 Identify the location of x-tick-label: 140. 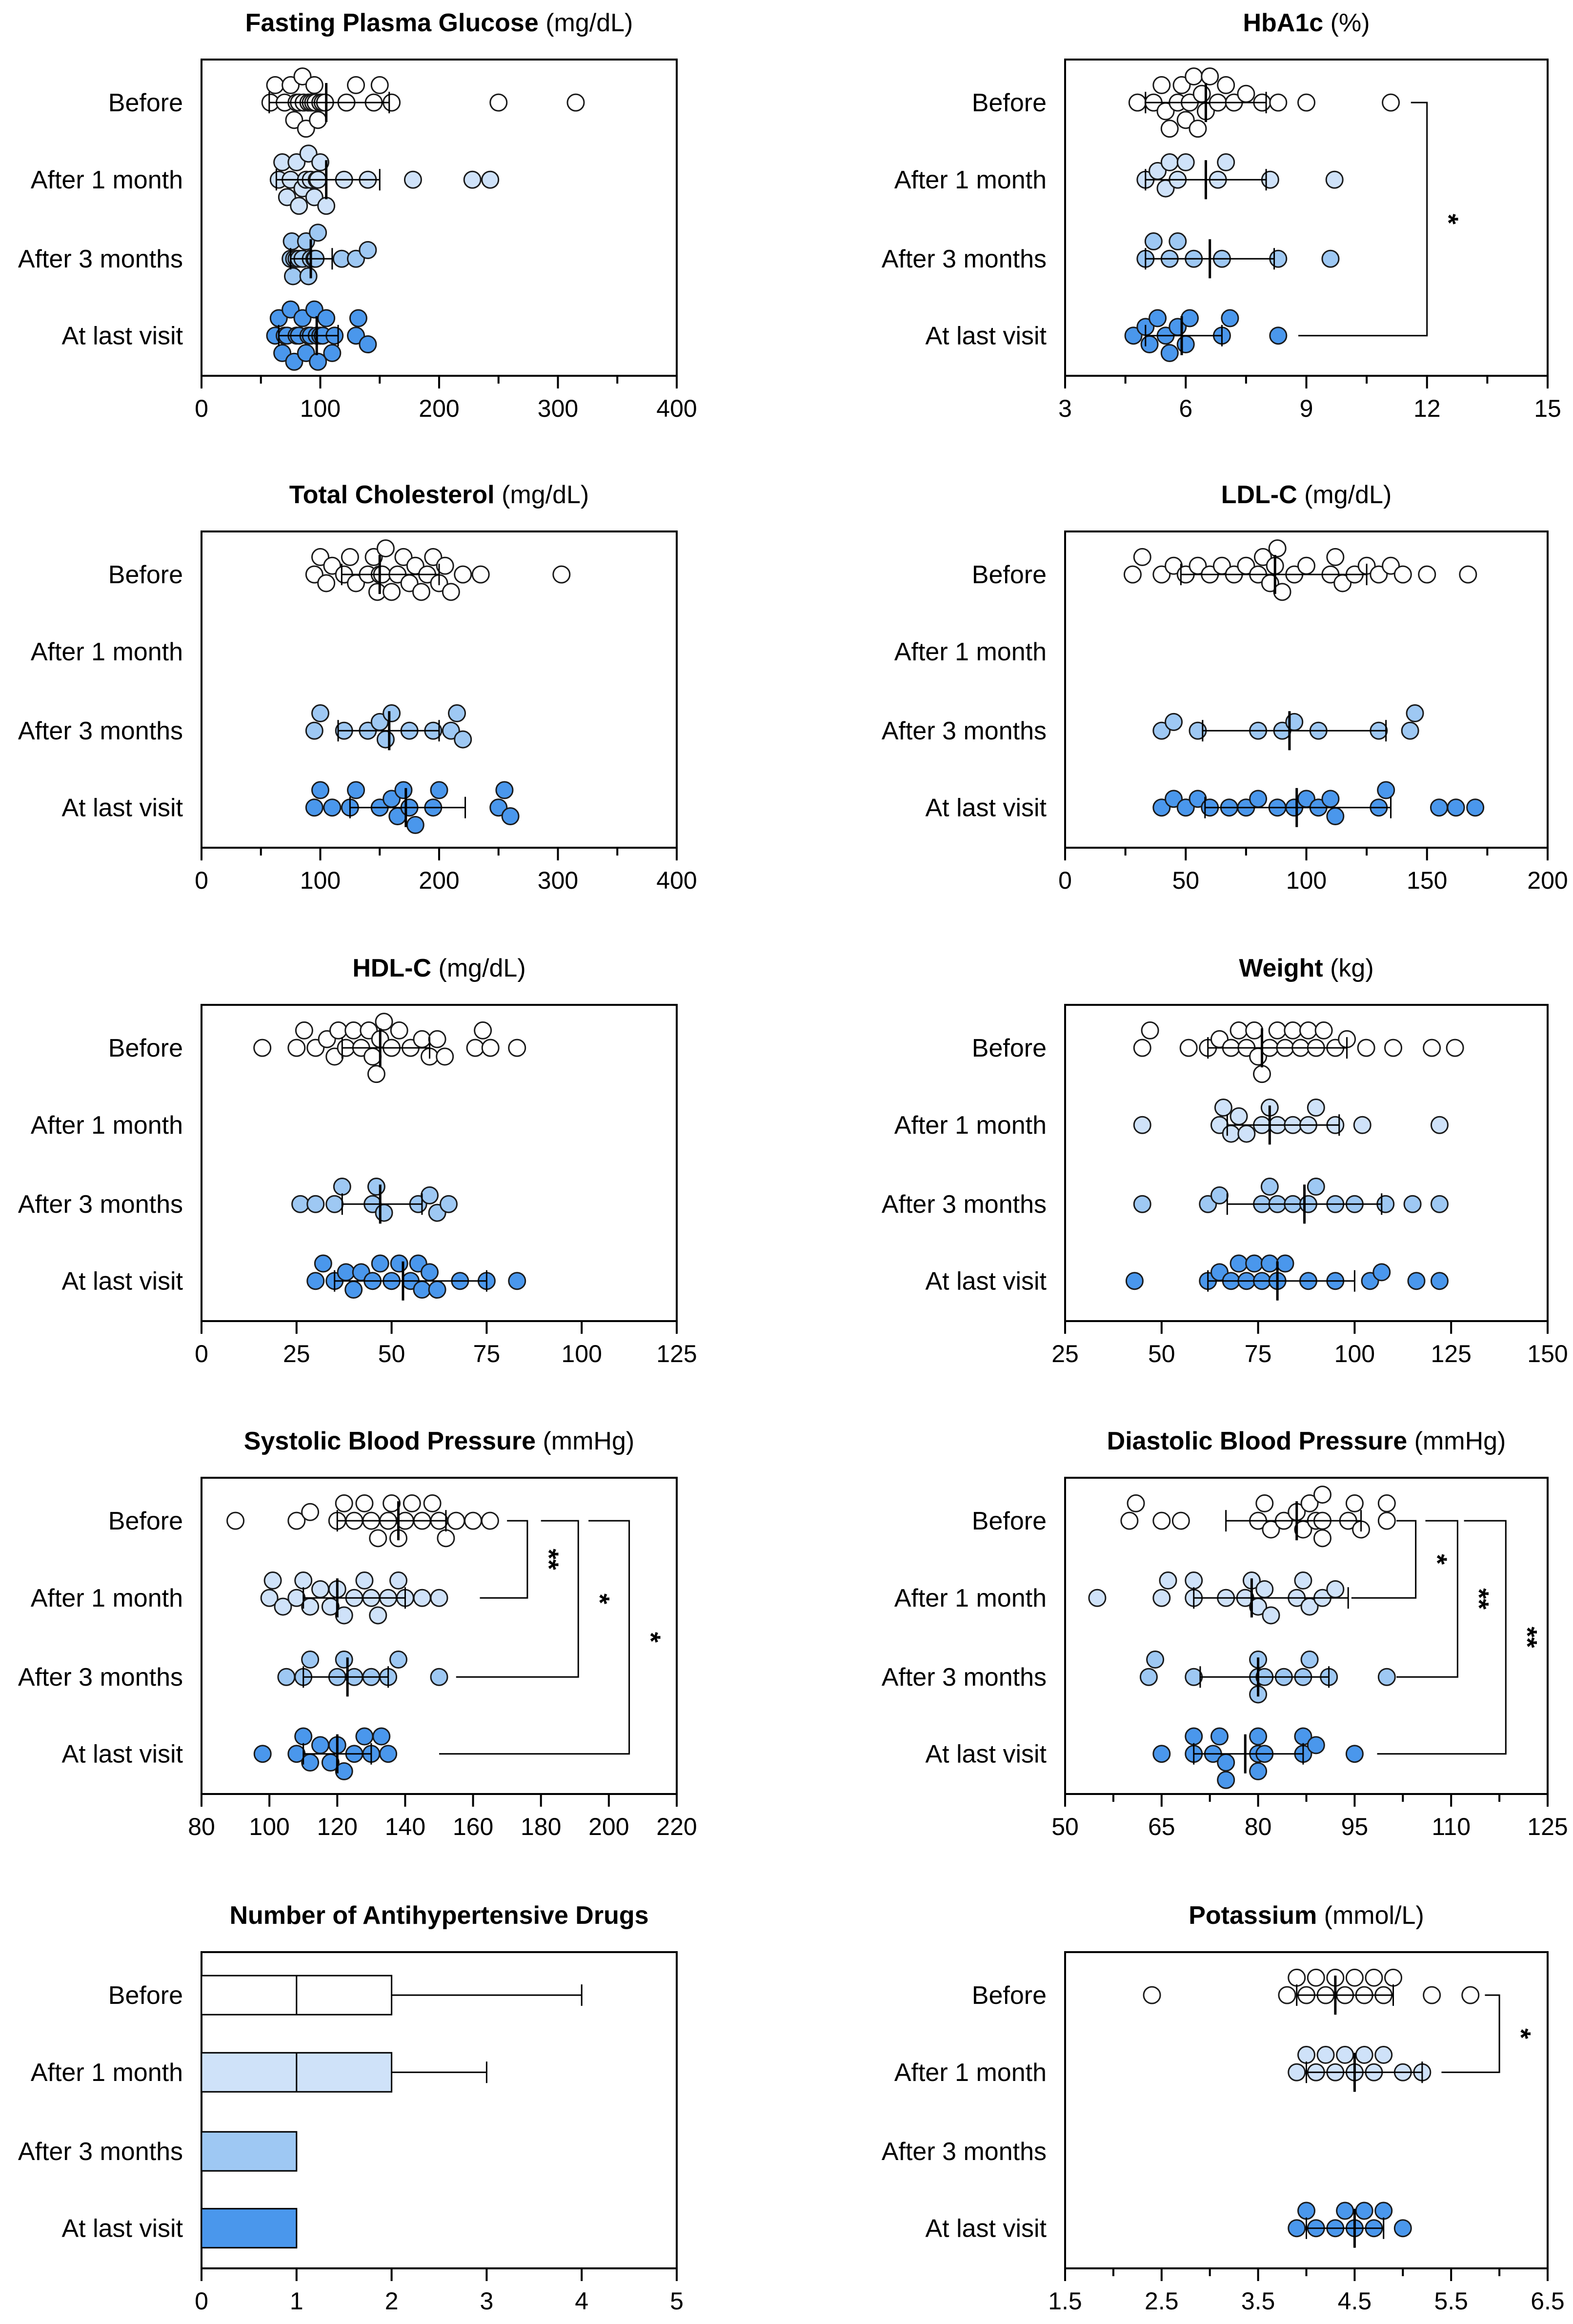
(405, 1826).